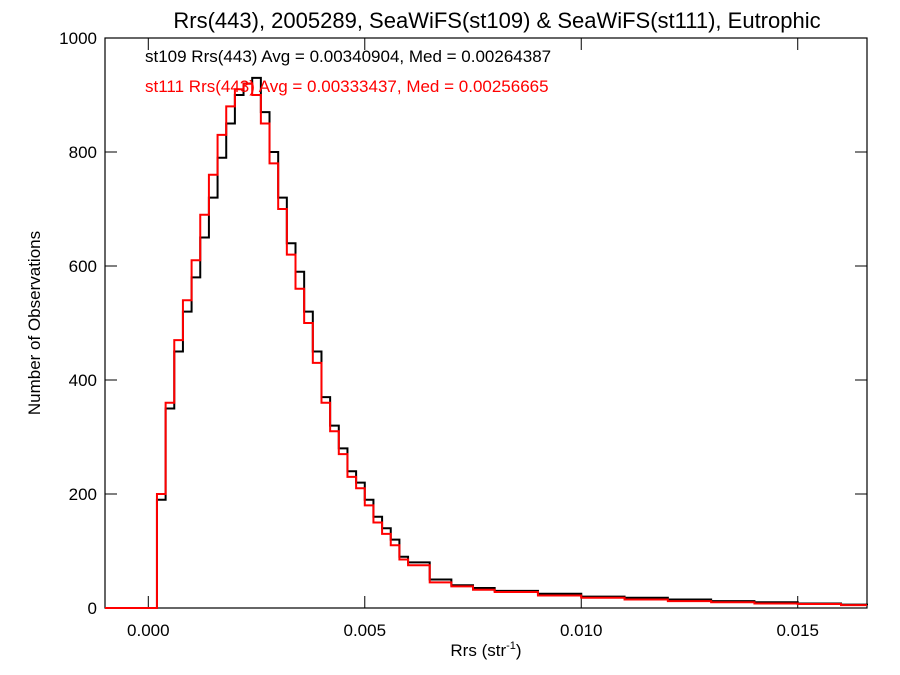  I want to click on x-tick-label: 0.015, so click(797, 630).